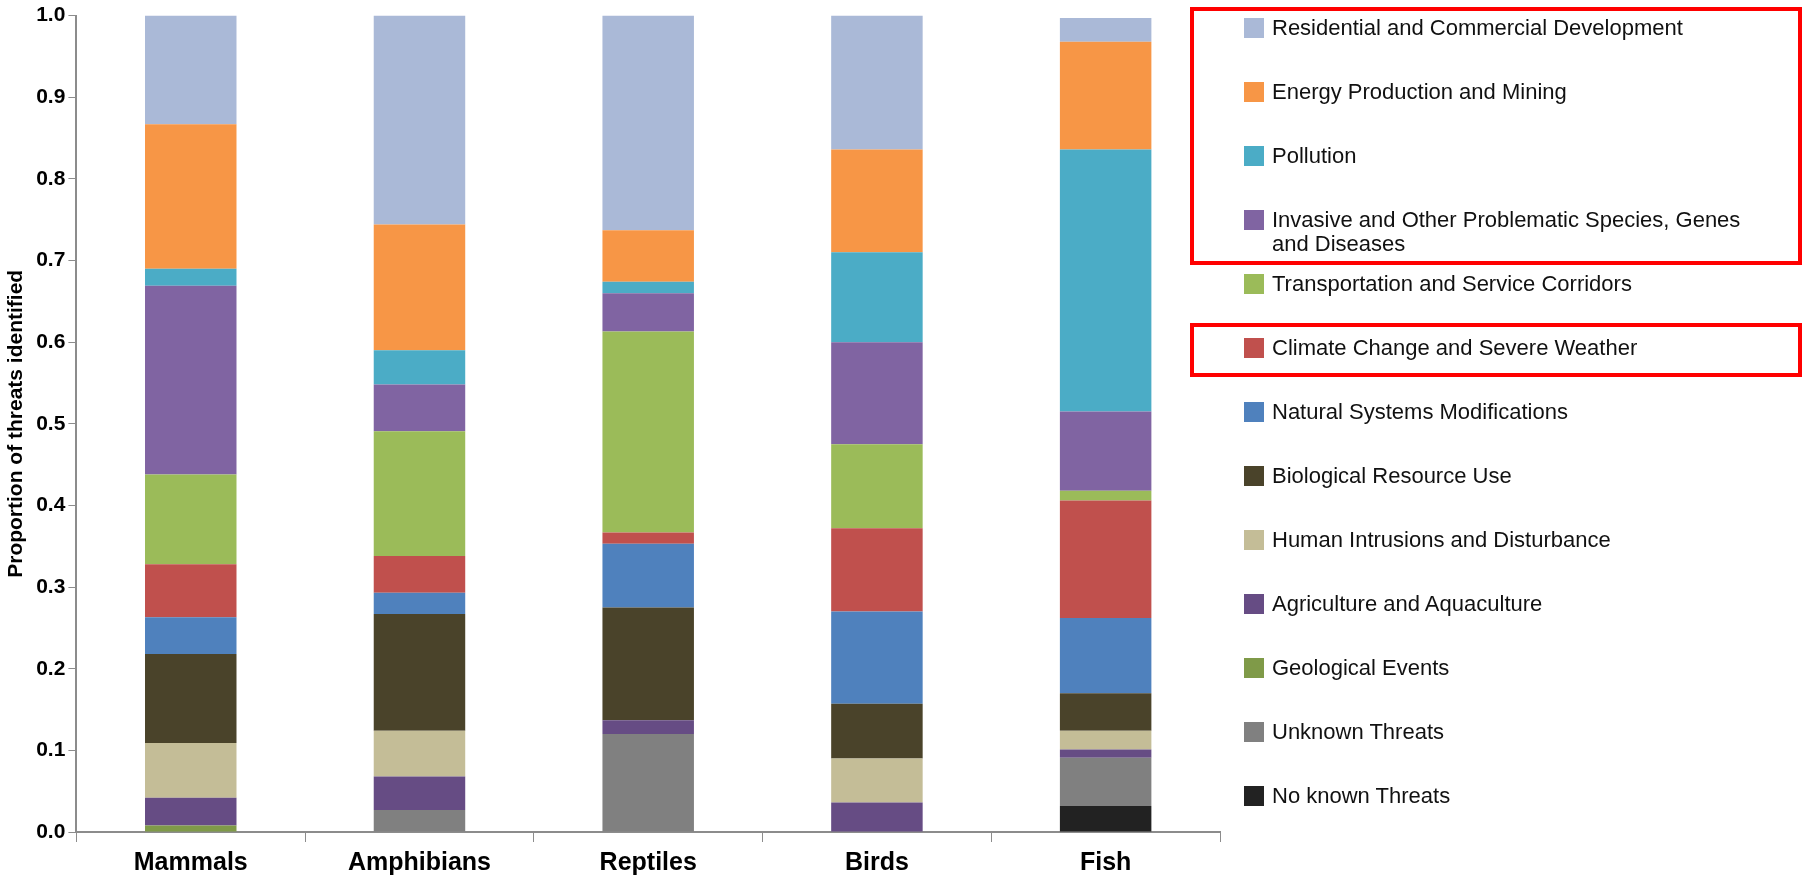 Image resolution: width=1810 pixels, height=884 pixels. Describe the element at coordinates (190, 860) in the screenshot. I see `x-tick-label: Mammals` at that location.